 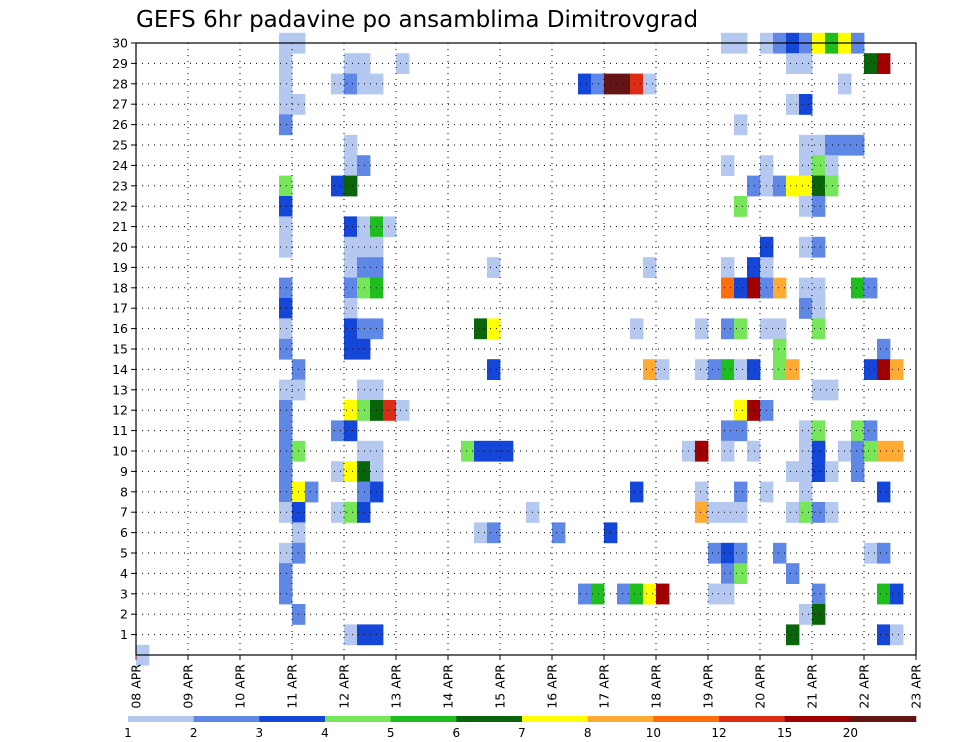 I want to click on legend-label: 12, so click(x=718, y=733).